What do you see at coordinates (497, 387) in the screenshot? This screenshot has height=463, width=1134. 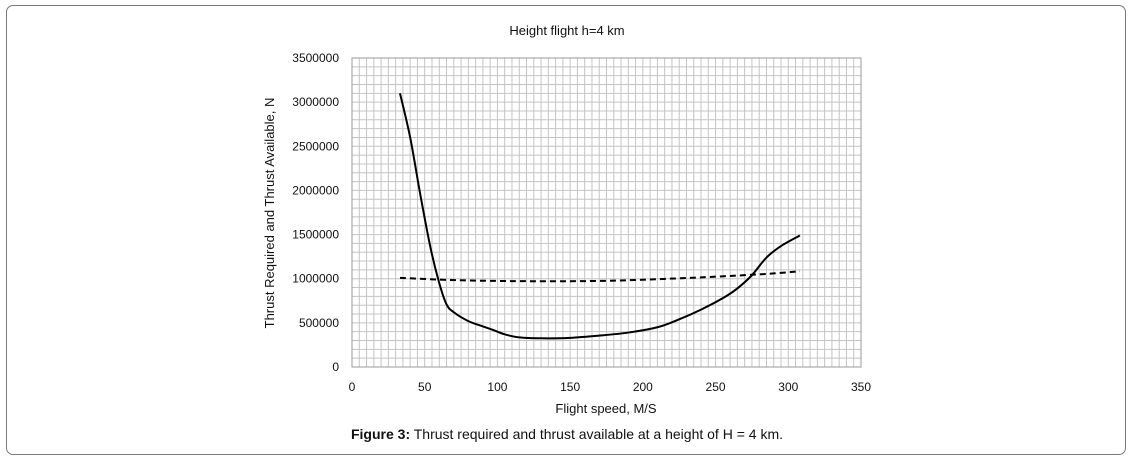 I see `x-tick-label: 100` at bounding box center [497, 387].